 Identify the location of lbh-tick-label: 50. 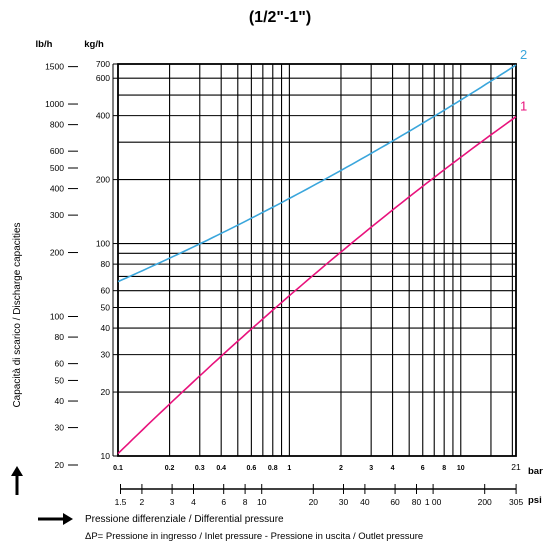
(60, 380).